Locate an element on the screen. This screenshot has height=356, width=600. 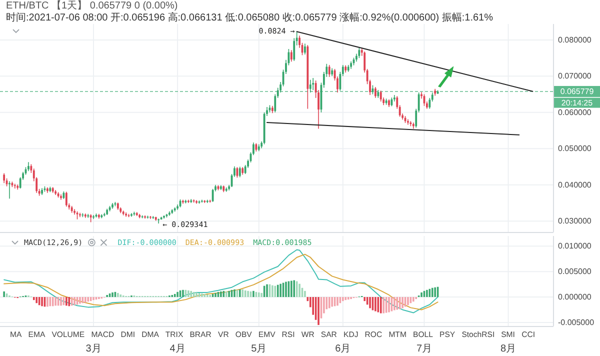
x-tick-label: 3月 is located at coordinates (94, 349).